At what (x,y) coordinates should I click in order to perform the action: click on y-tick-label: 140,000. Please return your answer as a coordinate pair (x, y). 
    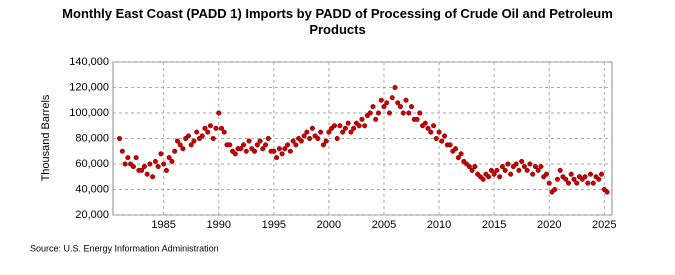
    Looking at the image, I should click on (89, 62).